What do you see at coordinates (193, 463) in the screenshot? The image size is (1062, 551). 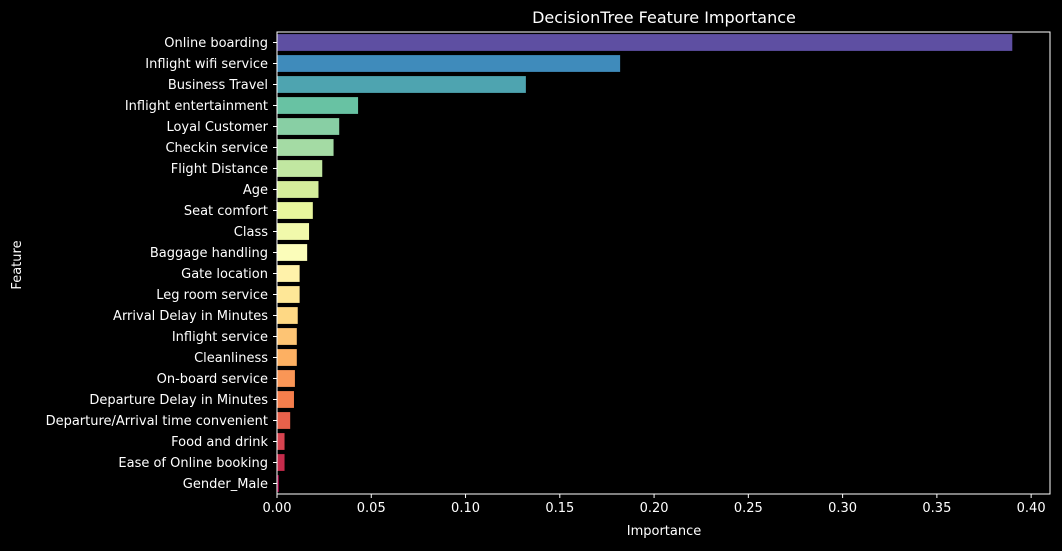 I see `y-tick-label: Ease of Online booking` at bounding box center [193, 463].